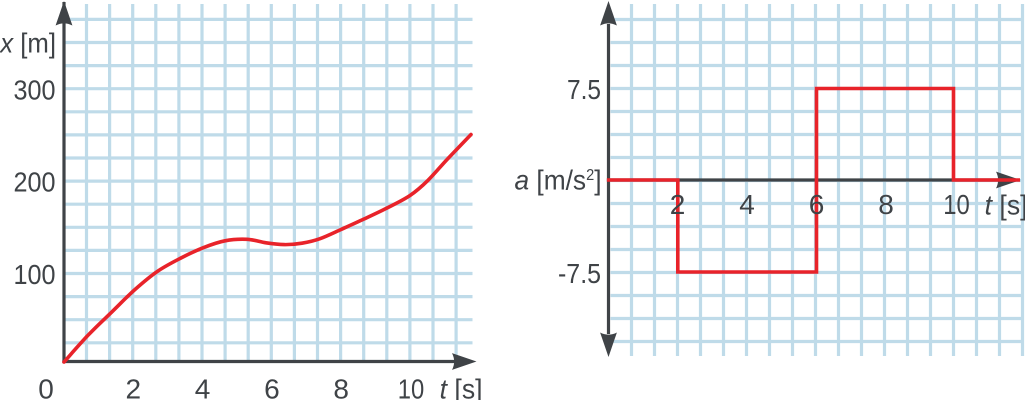 The image size is (1025, 400). Describe the element at coordinates (579, 273) in the screenshot. I see `svg-text: -7.5` at that location.